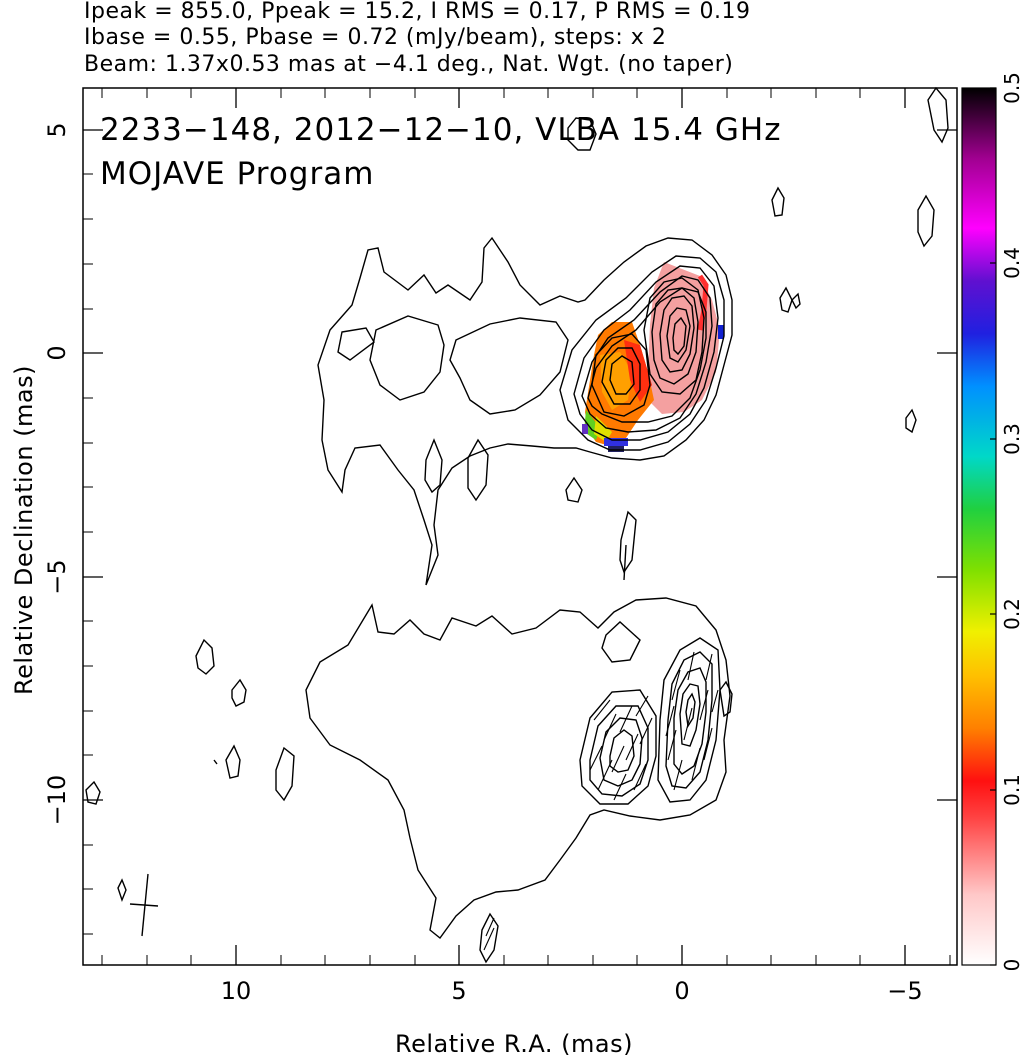  What do you see at coordinates (616, 449) in the screenshot?
I see `polarization-jet-navy` at bounding box center [616, 449].